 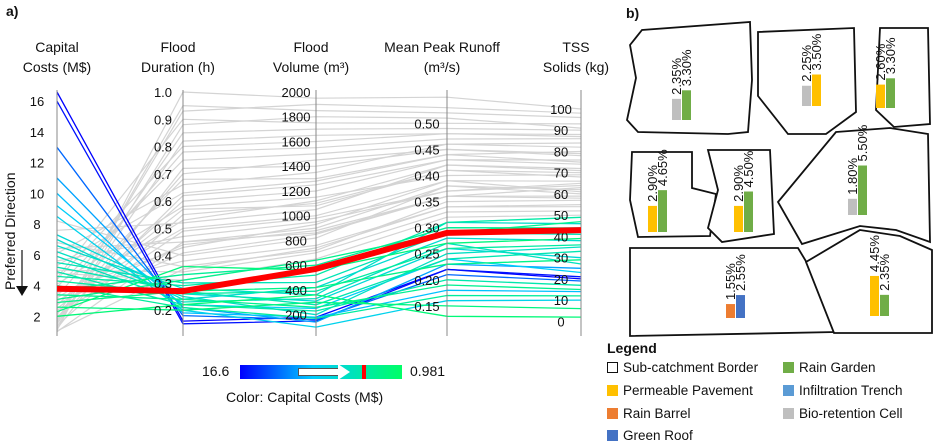 What do you see at coordinates (652, 183) in the screenshot?
I see `lid-bar-label: 2.90%` at bounding box center [652, 183].